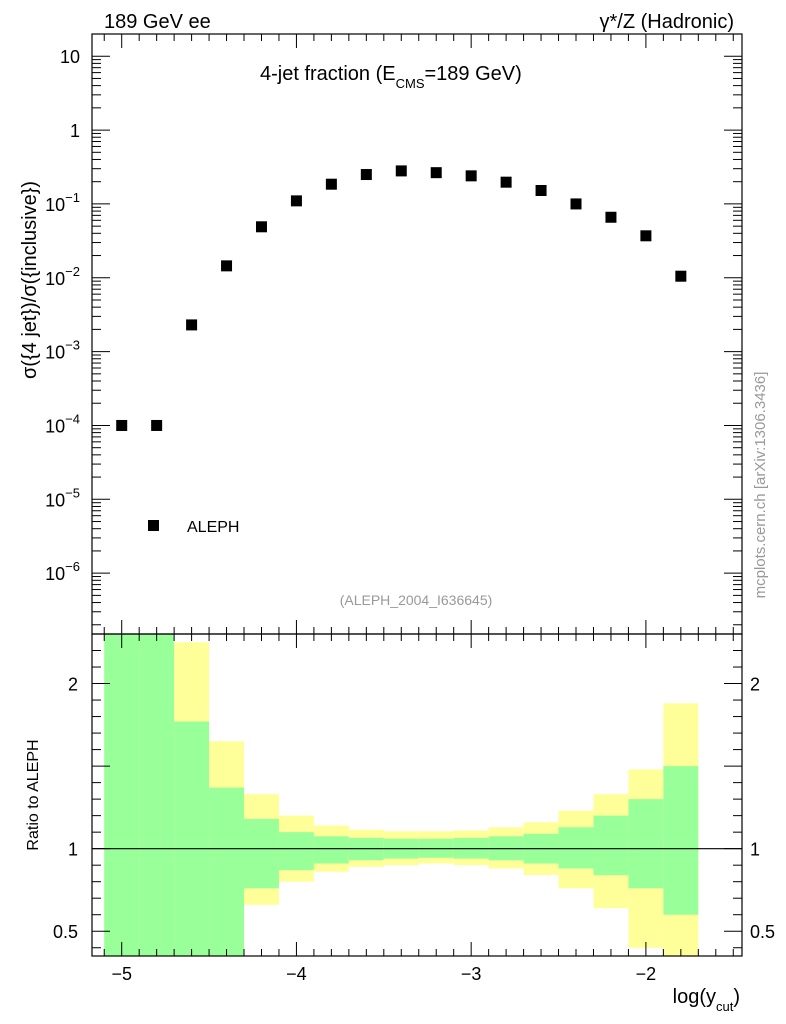  I want to click on y-tick-label-exponent: −6, so click(72, 566).